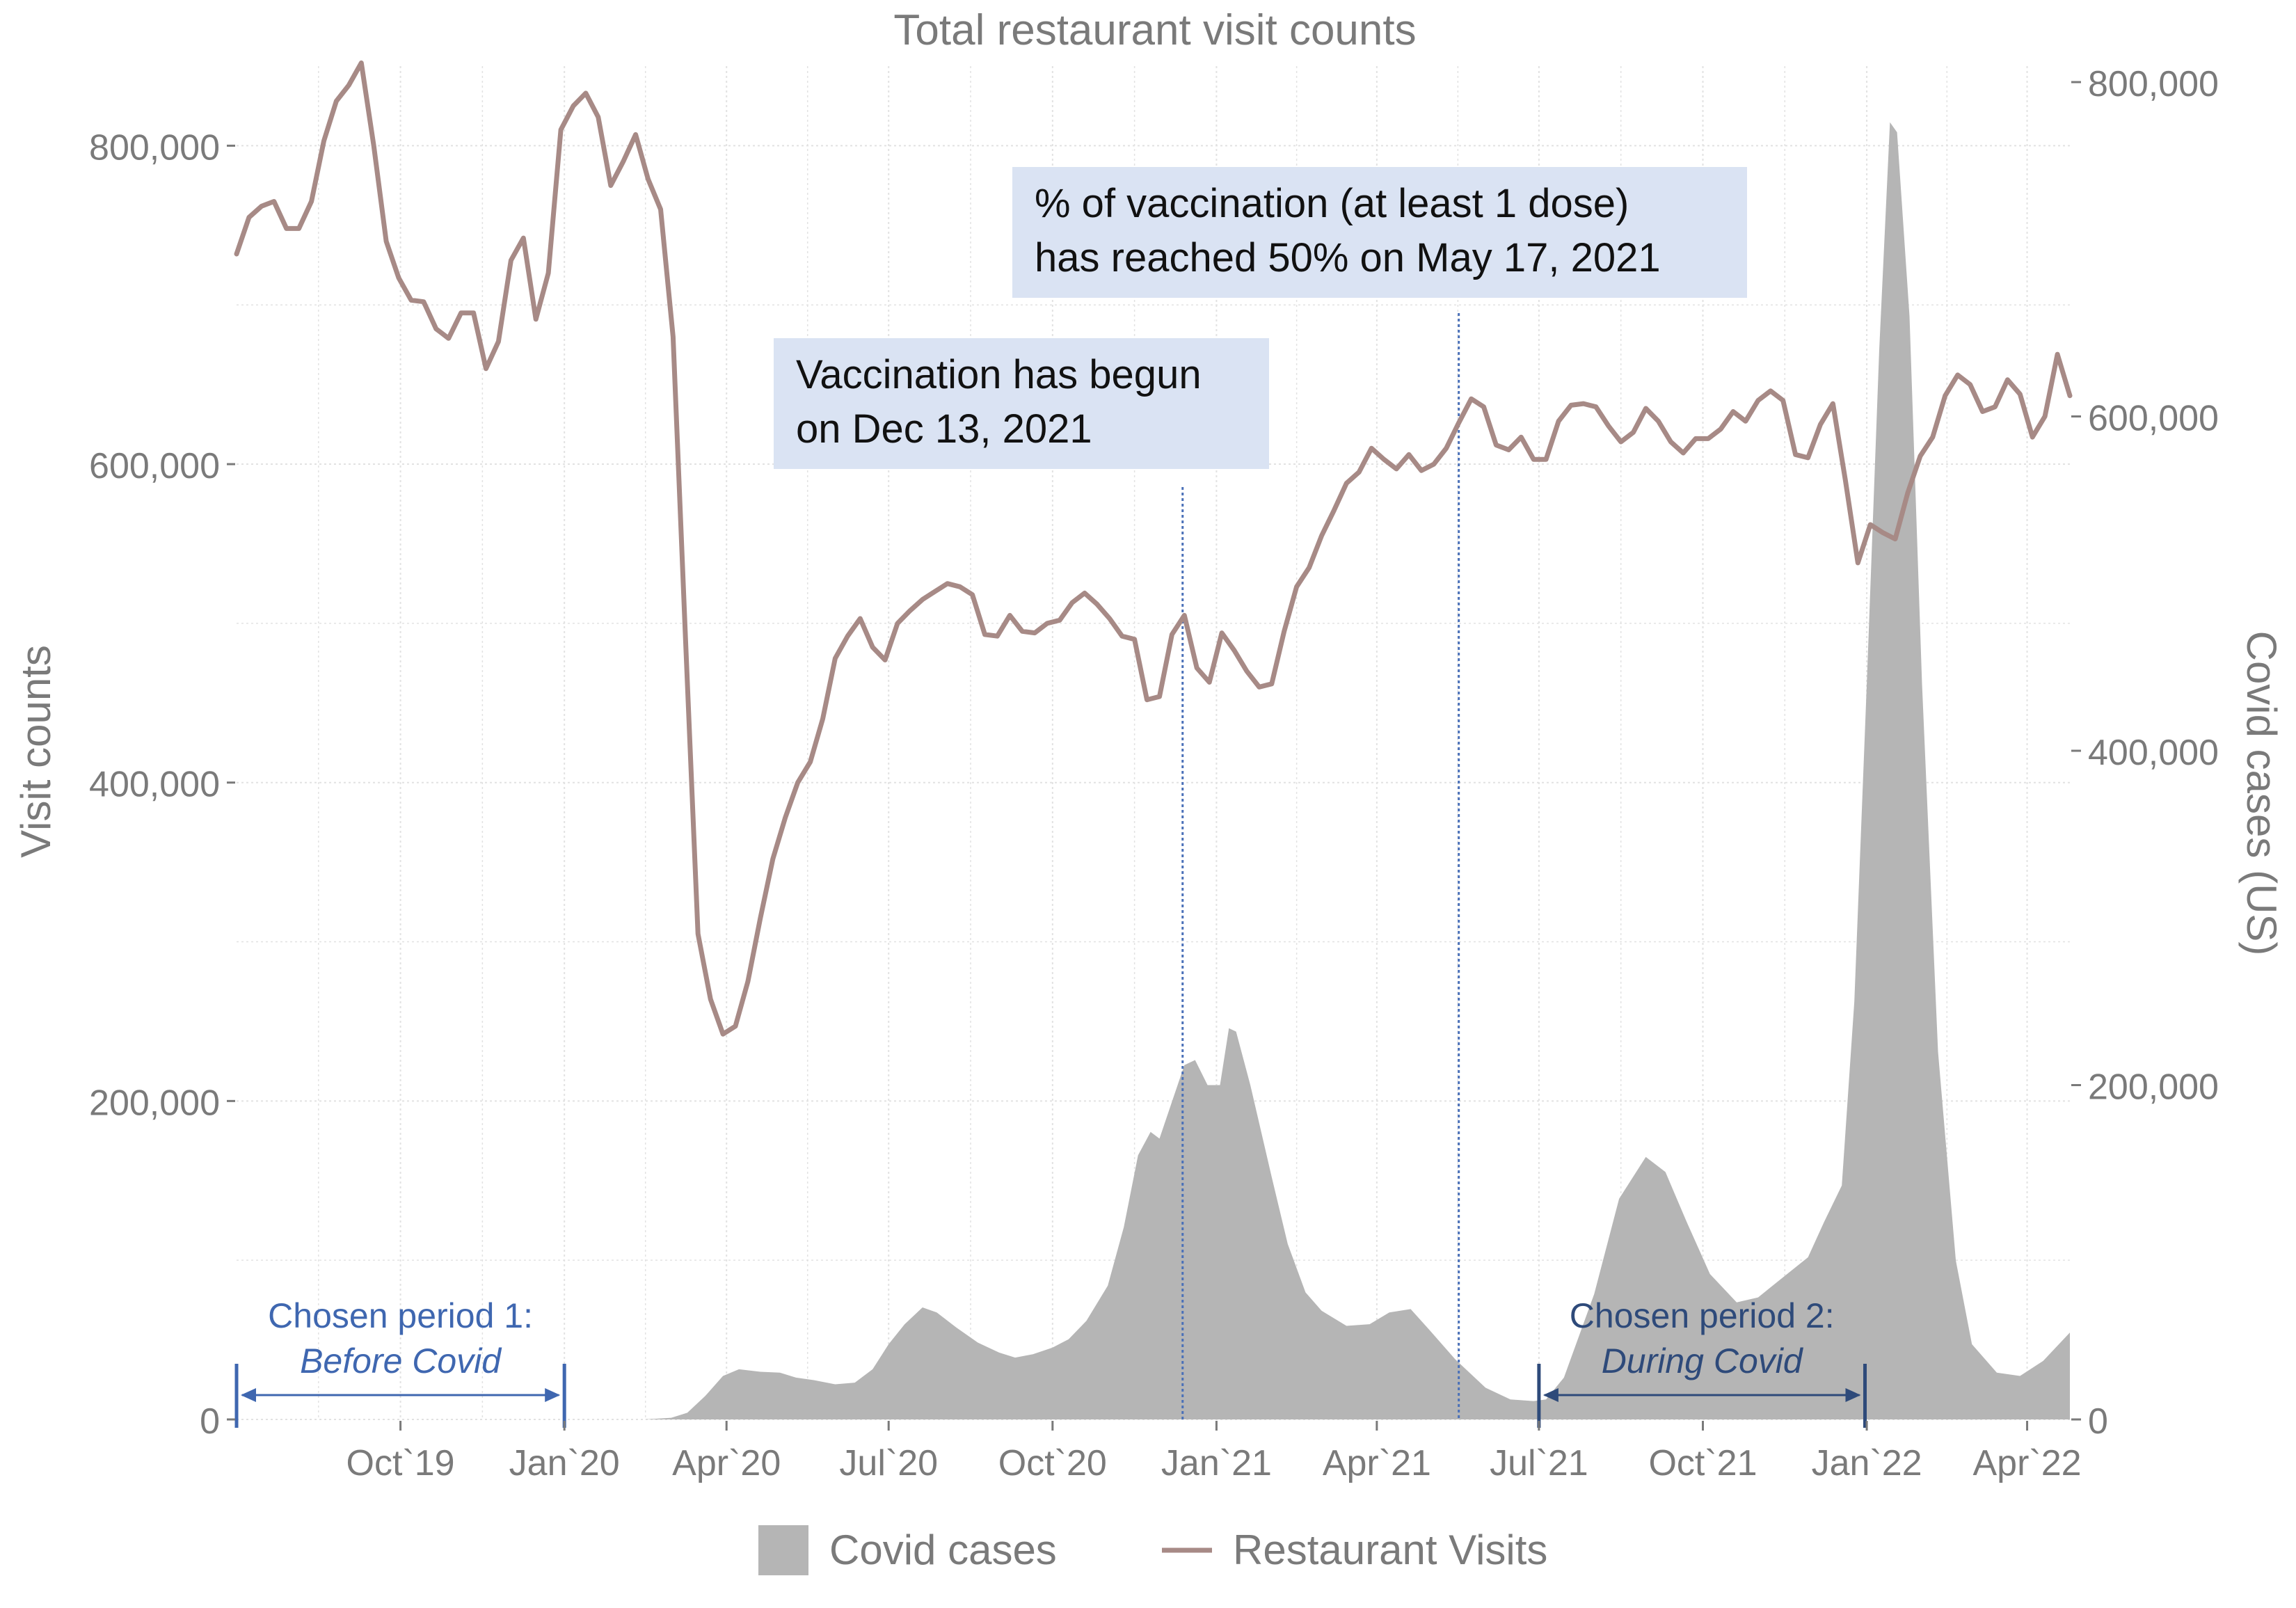 The image size is (2296, 1608). Describe the element at coordinates (727, 1463) in the screenshot. I see `x-tick-label: Apr`20` at that location.